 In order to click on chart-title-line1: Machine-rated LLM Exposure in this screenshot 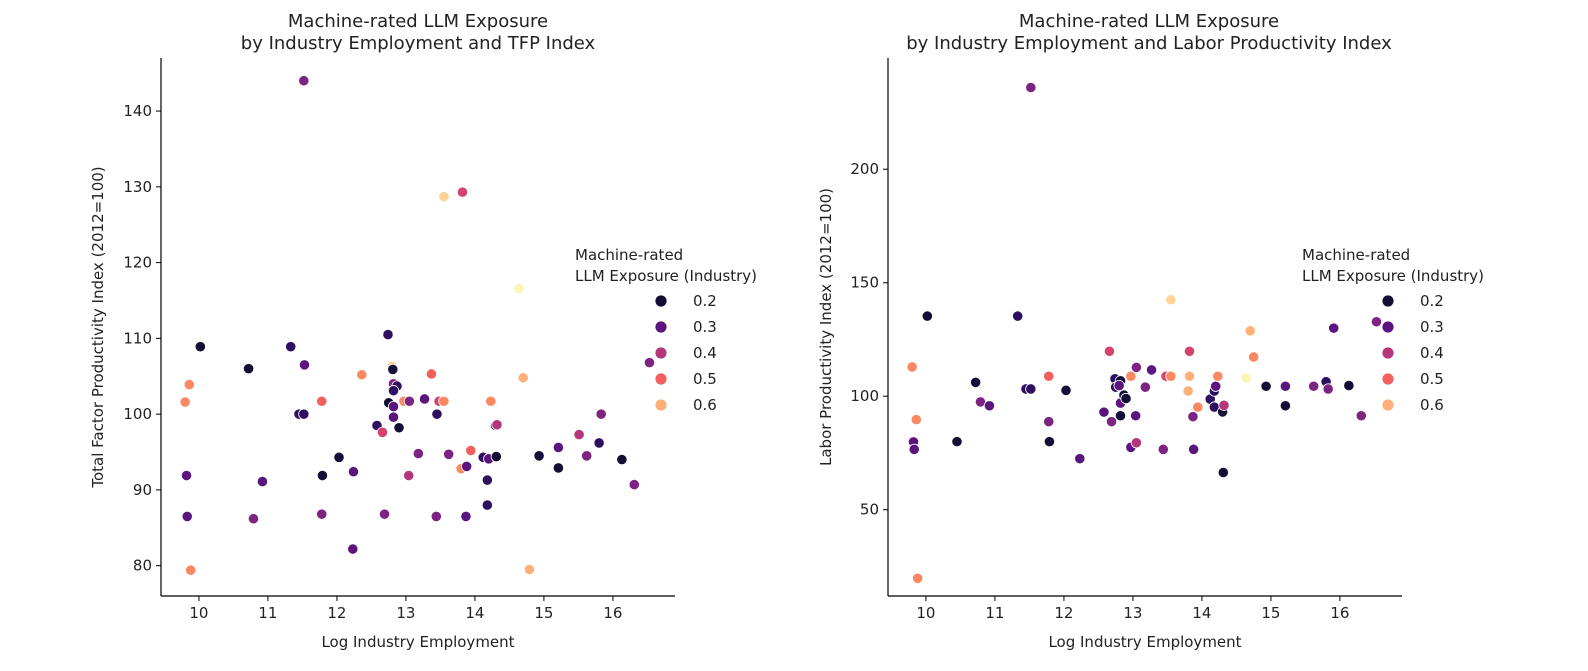, I will do `click(1149, 21)`.